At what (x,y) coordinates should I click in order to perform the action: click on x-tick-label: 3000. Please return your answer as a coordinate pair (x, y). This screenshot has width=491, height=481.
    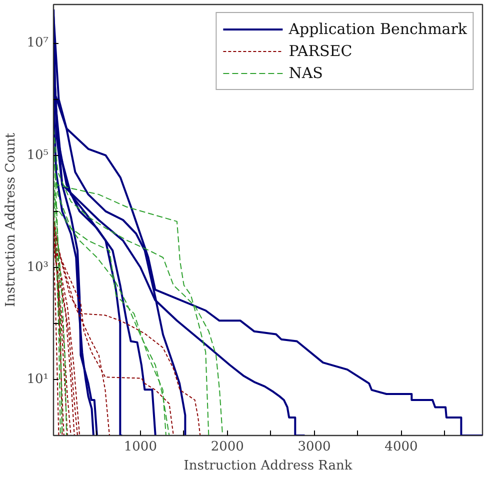
    Looking at the image, I should click on (314, 447).